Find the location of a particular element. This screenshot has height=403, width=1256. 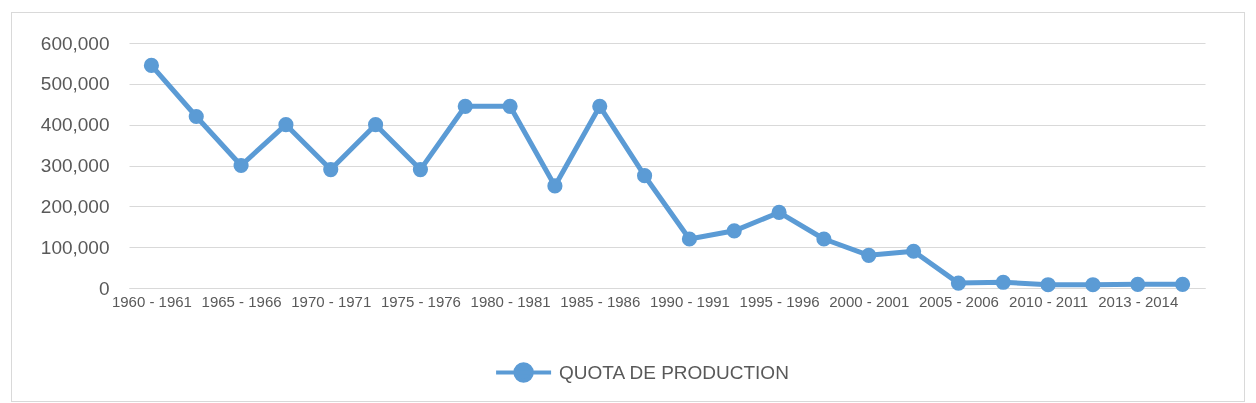

y-tick-label: 200,000 is located at coordinates (75, 206).